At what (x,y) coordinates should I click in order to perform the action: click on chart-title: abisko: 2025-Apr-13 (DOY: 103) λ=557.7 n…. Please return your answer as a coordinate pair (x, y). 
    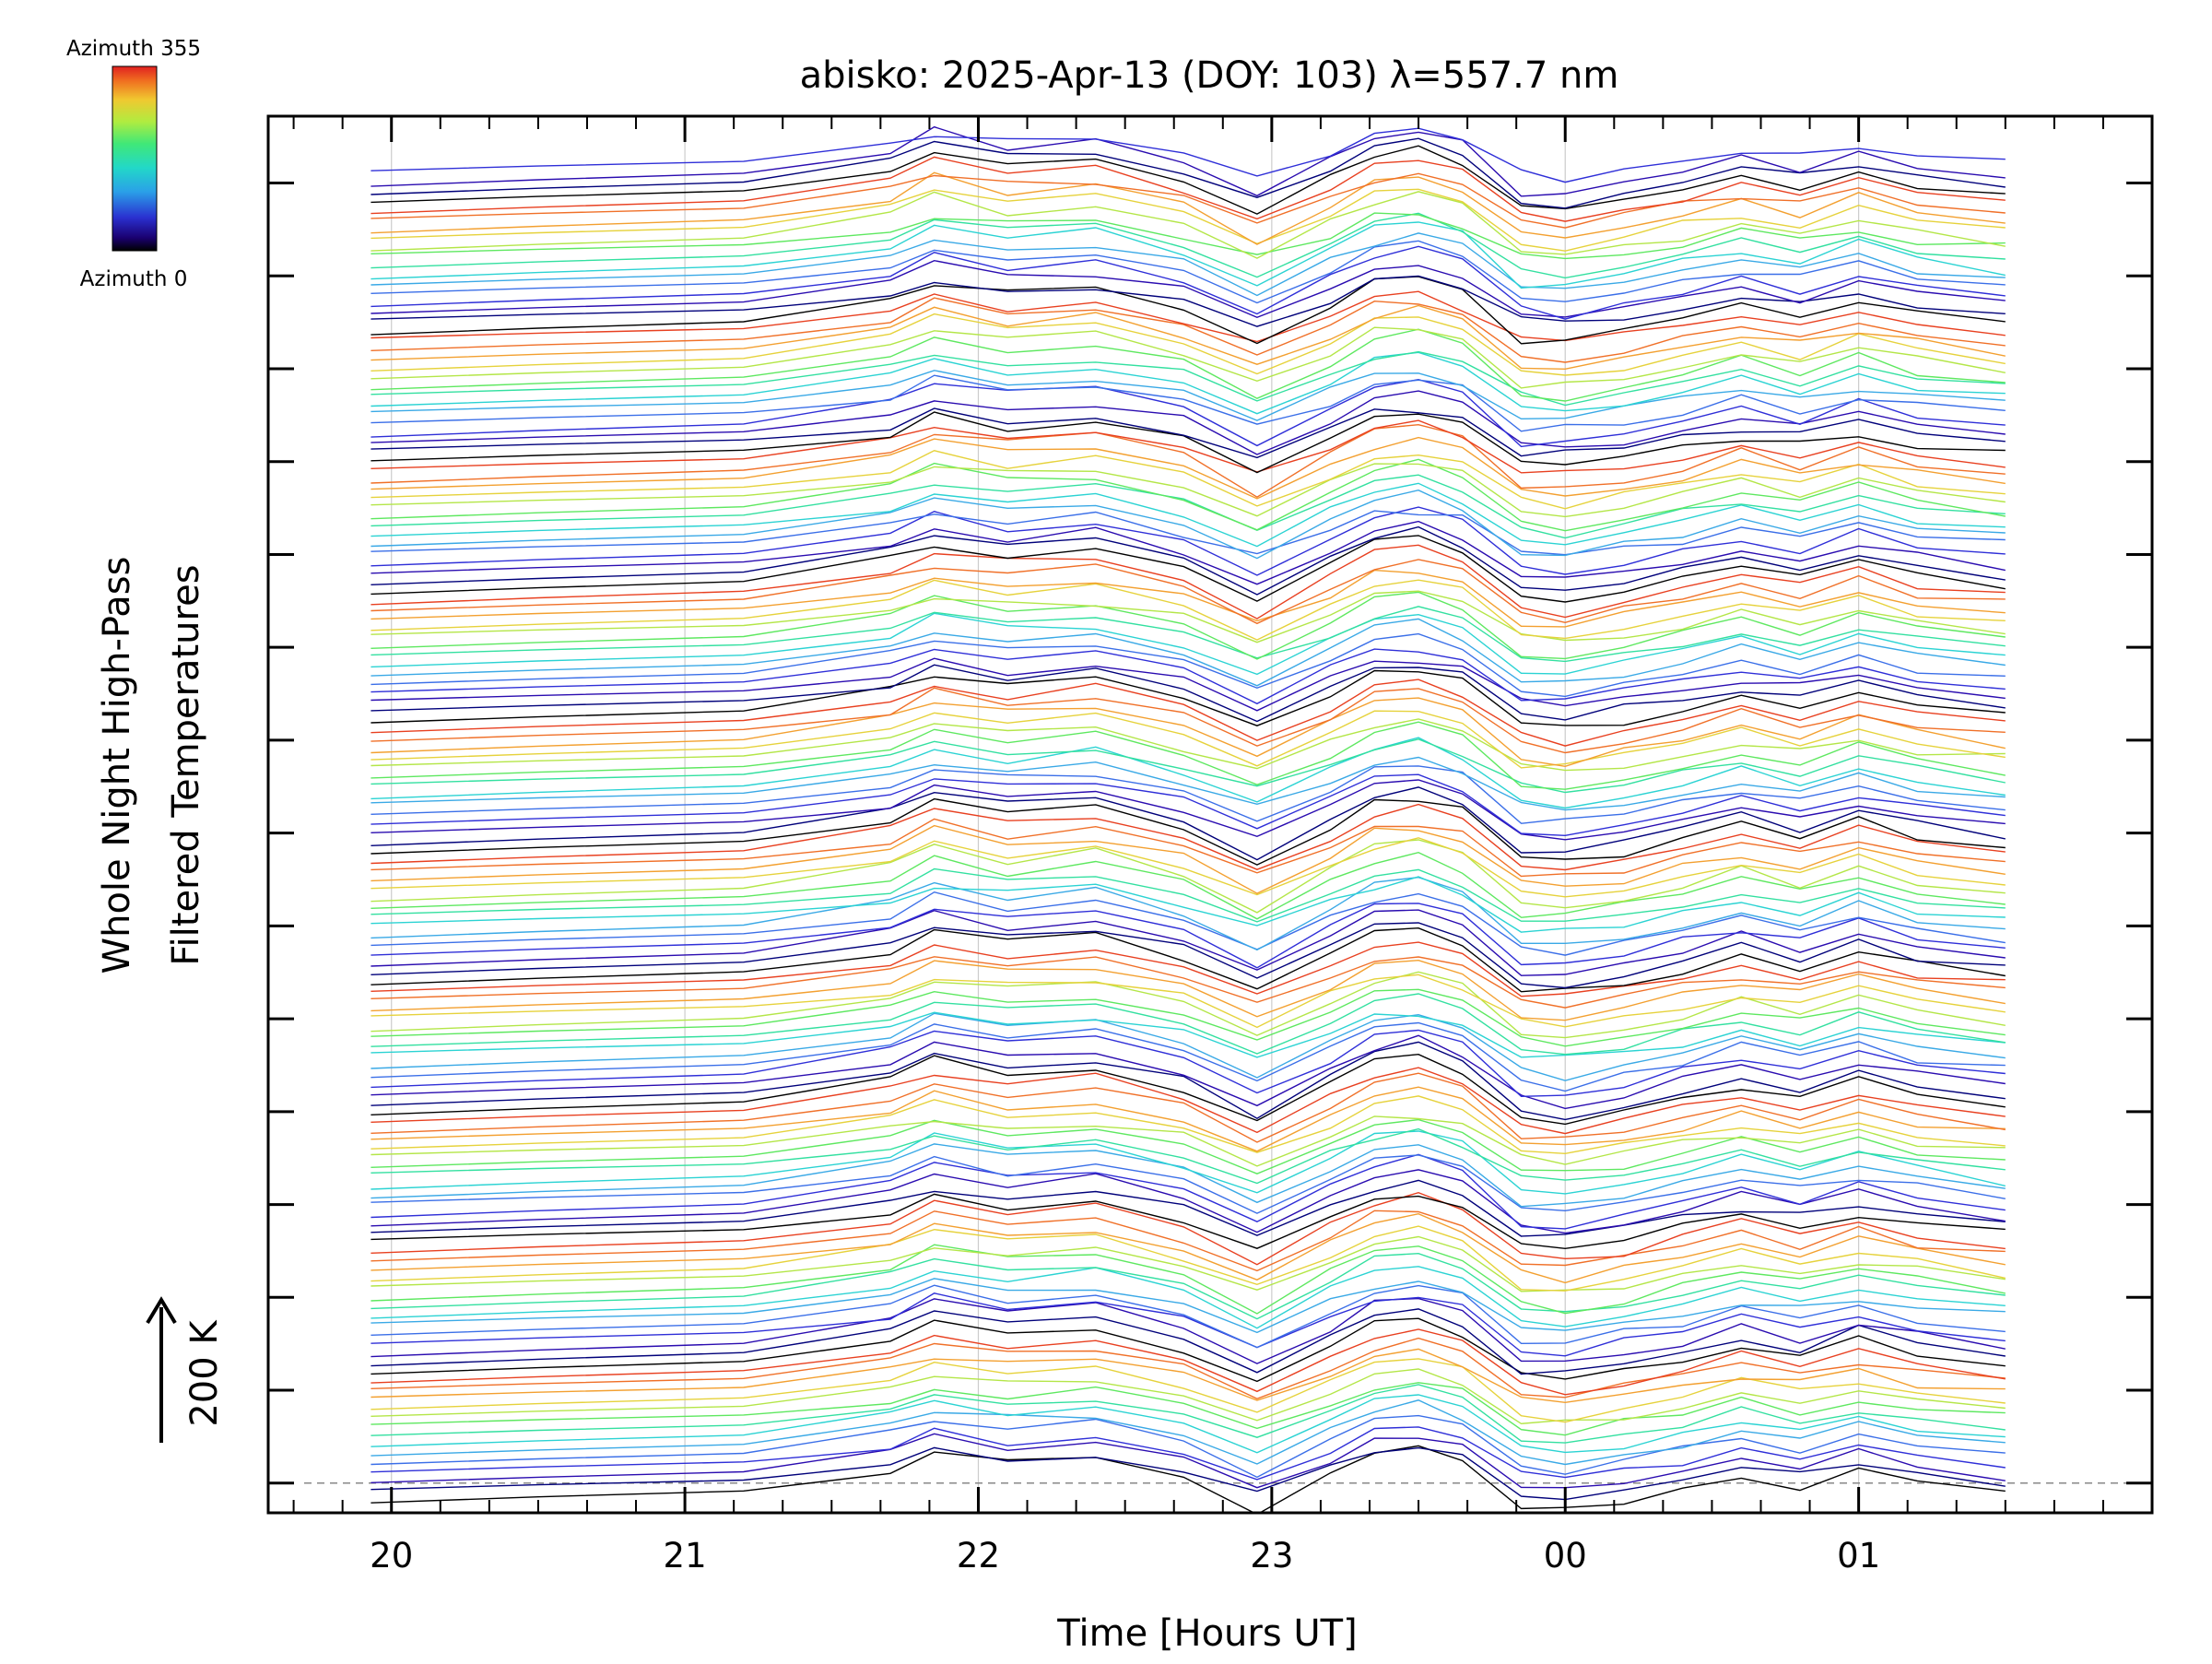
    Looking at the image, I should click on (1209, 75).